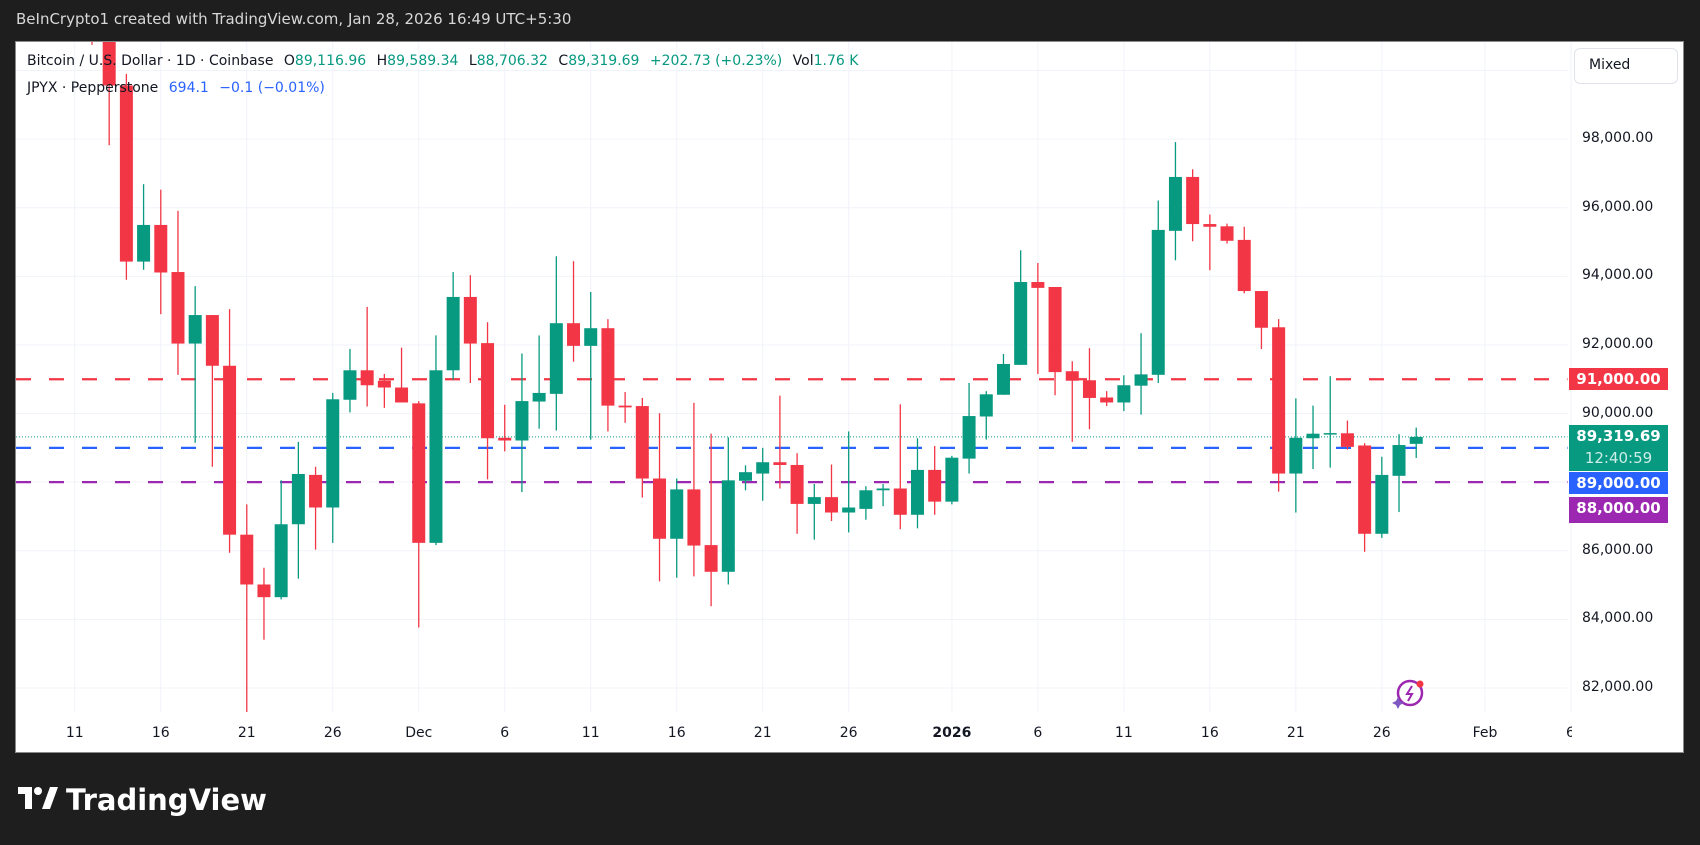 The height and width of the screenshot is (845, 1700). What do you see at coordinates (803, 61) in the screenshot?
I see `volume-label: Vol` at bounding box center [803, 61].